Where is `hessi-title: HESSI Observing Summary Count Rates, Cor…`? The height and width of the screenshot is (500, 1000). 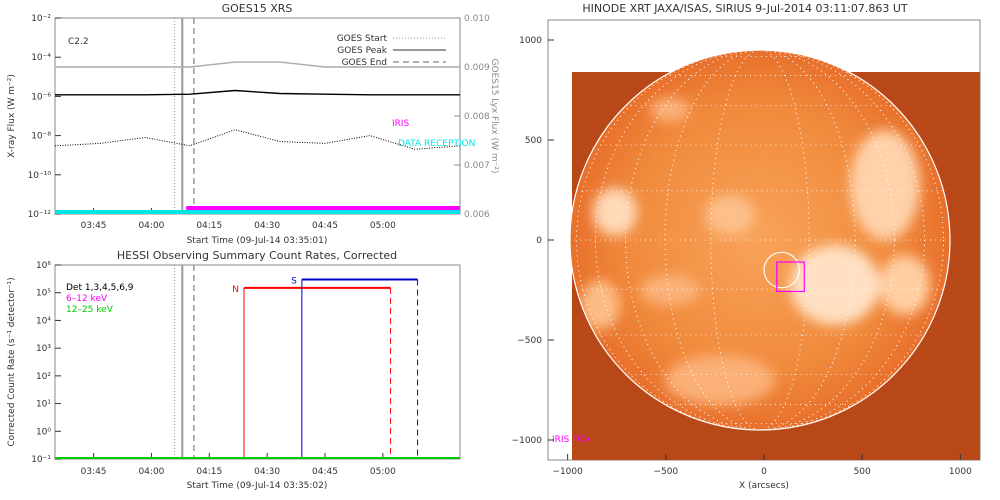
hessi-title: HESSI Observing Summary Count Rates, Cor… is located at coordinates (257, 255).